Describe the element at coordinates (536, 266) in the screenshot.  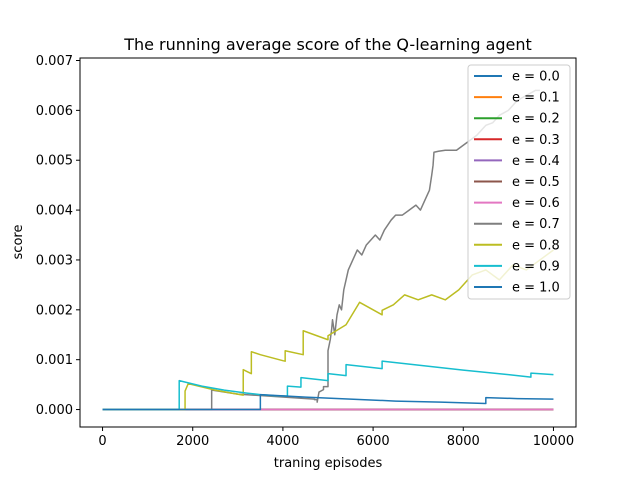
I see `legend-label-9: e = 0.9` at that location.